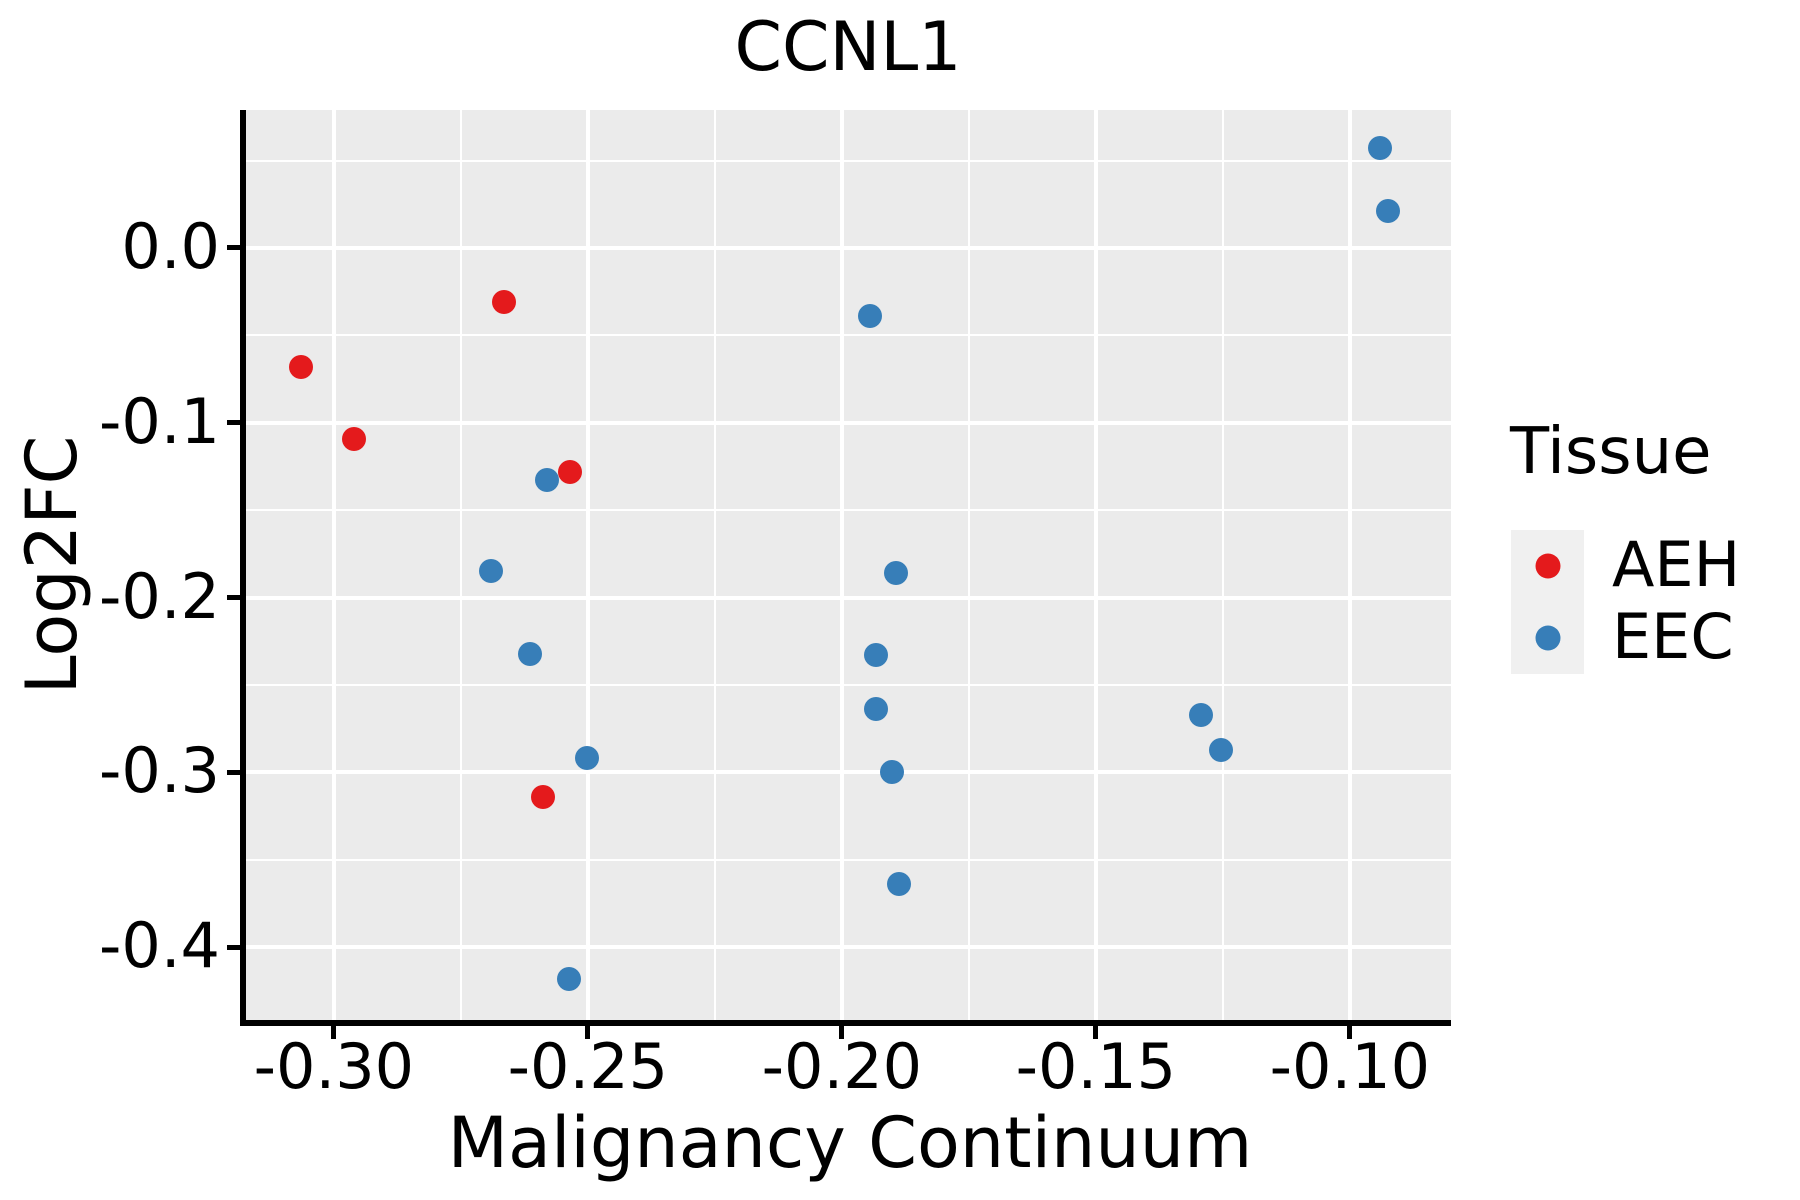  Describe the element at coordinates (1611, 452) in the screenshot. I see `legend-title: Tissue` at that location.